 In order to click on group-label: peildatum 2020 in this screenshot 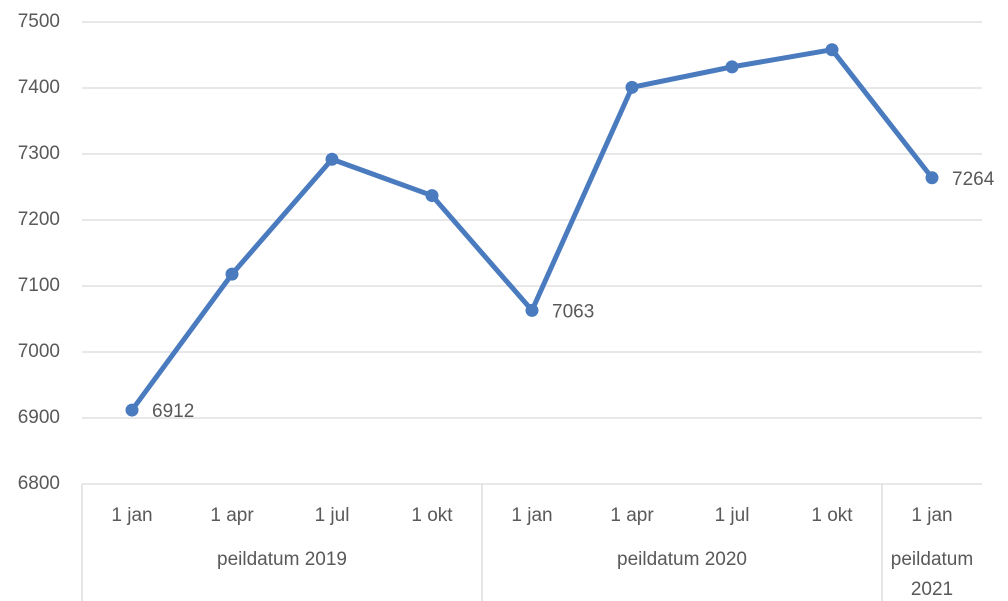, I will do `click(682, 559)`.